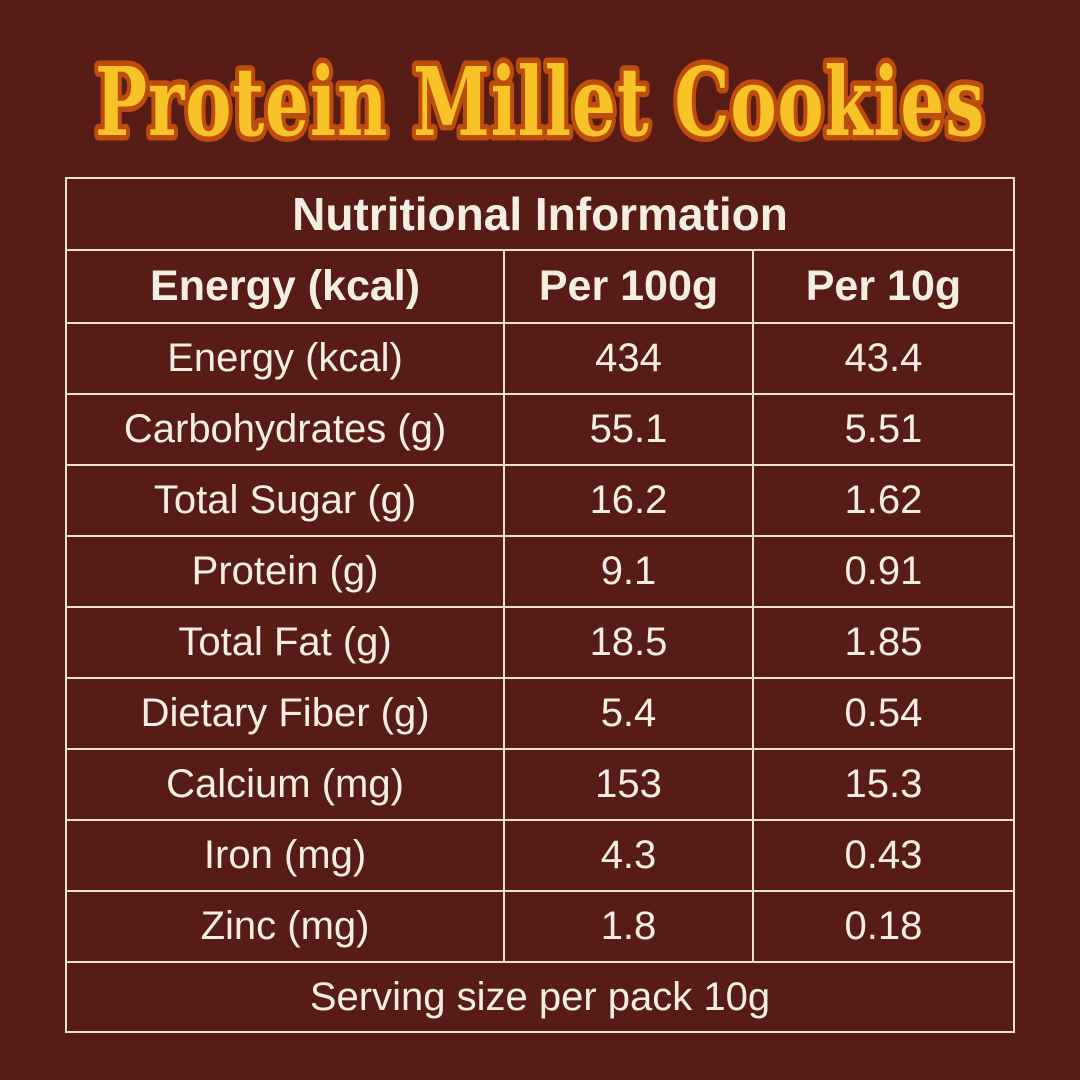 This screenshot has width=1080, height=1080. What do you see at coordinates (627, 358) in the screenshot?
I see `cell-per-100g: 434` at bounding box center [627, 358].